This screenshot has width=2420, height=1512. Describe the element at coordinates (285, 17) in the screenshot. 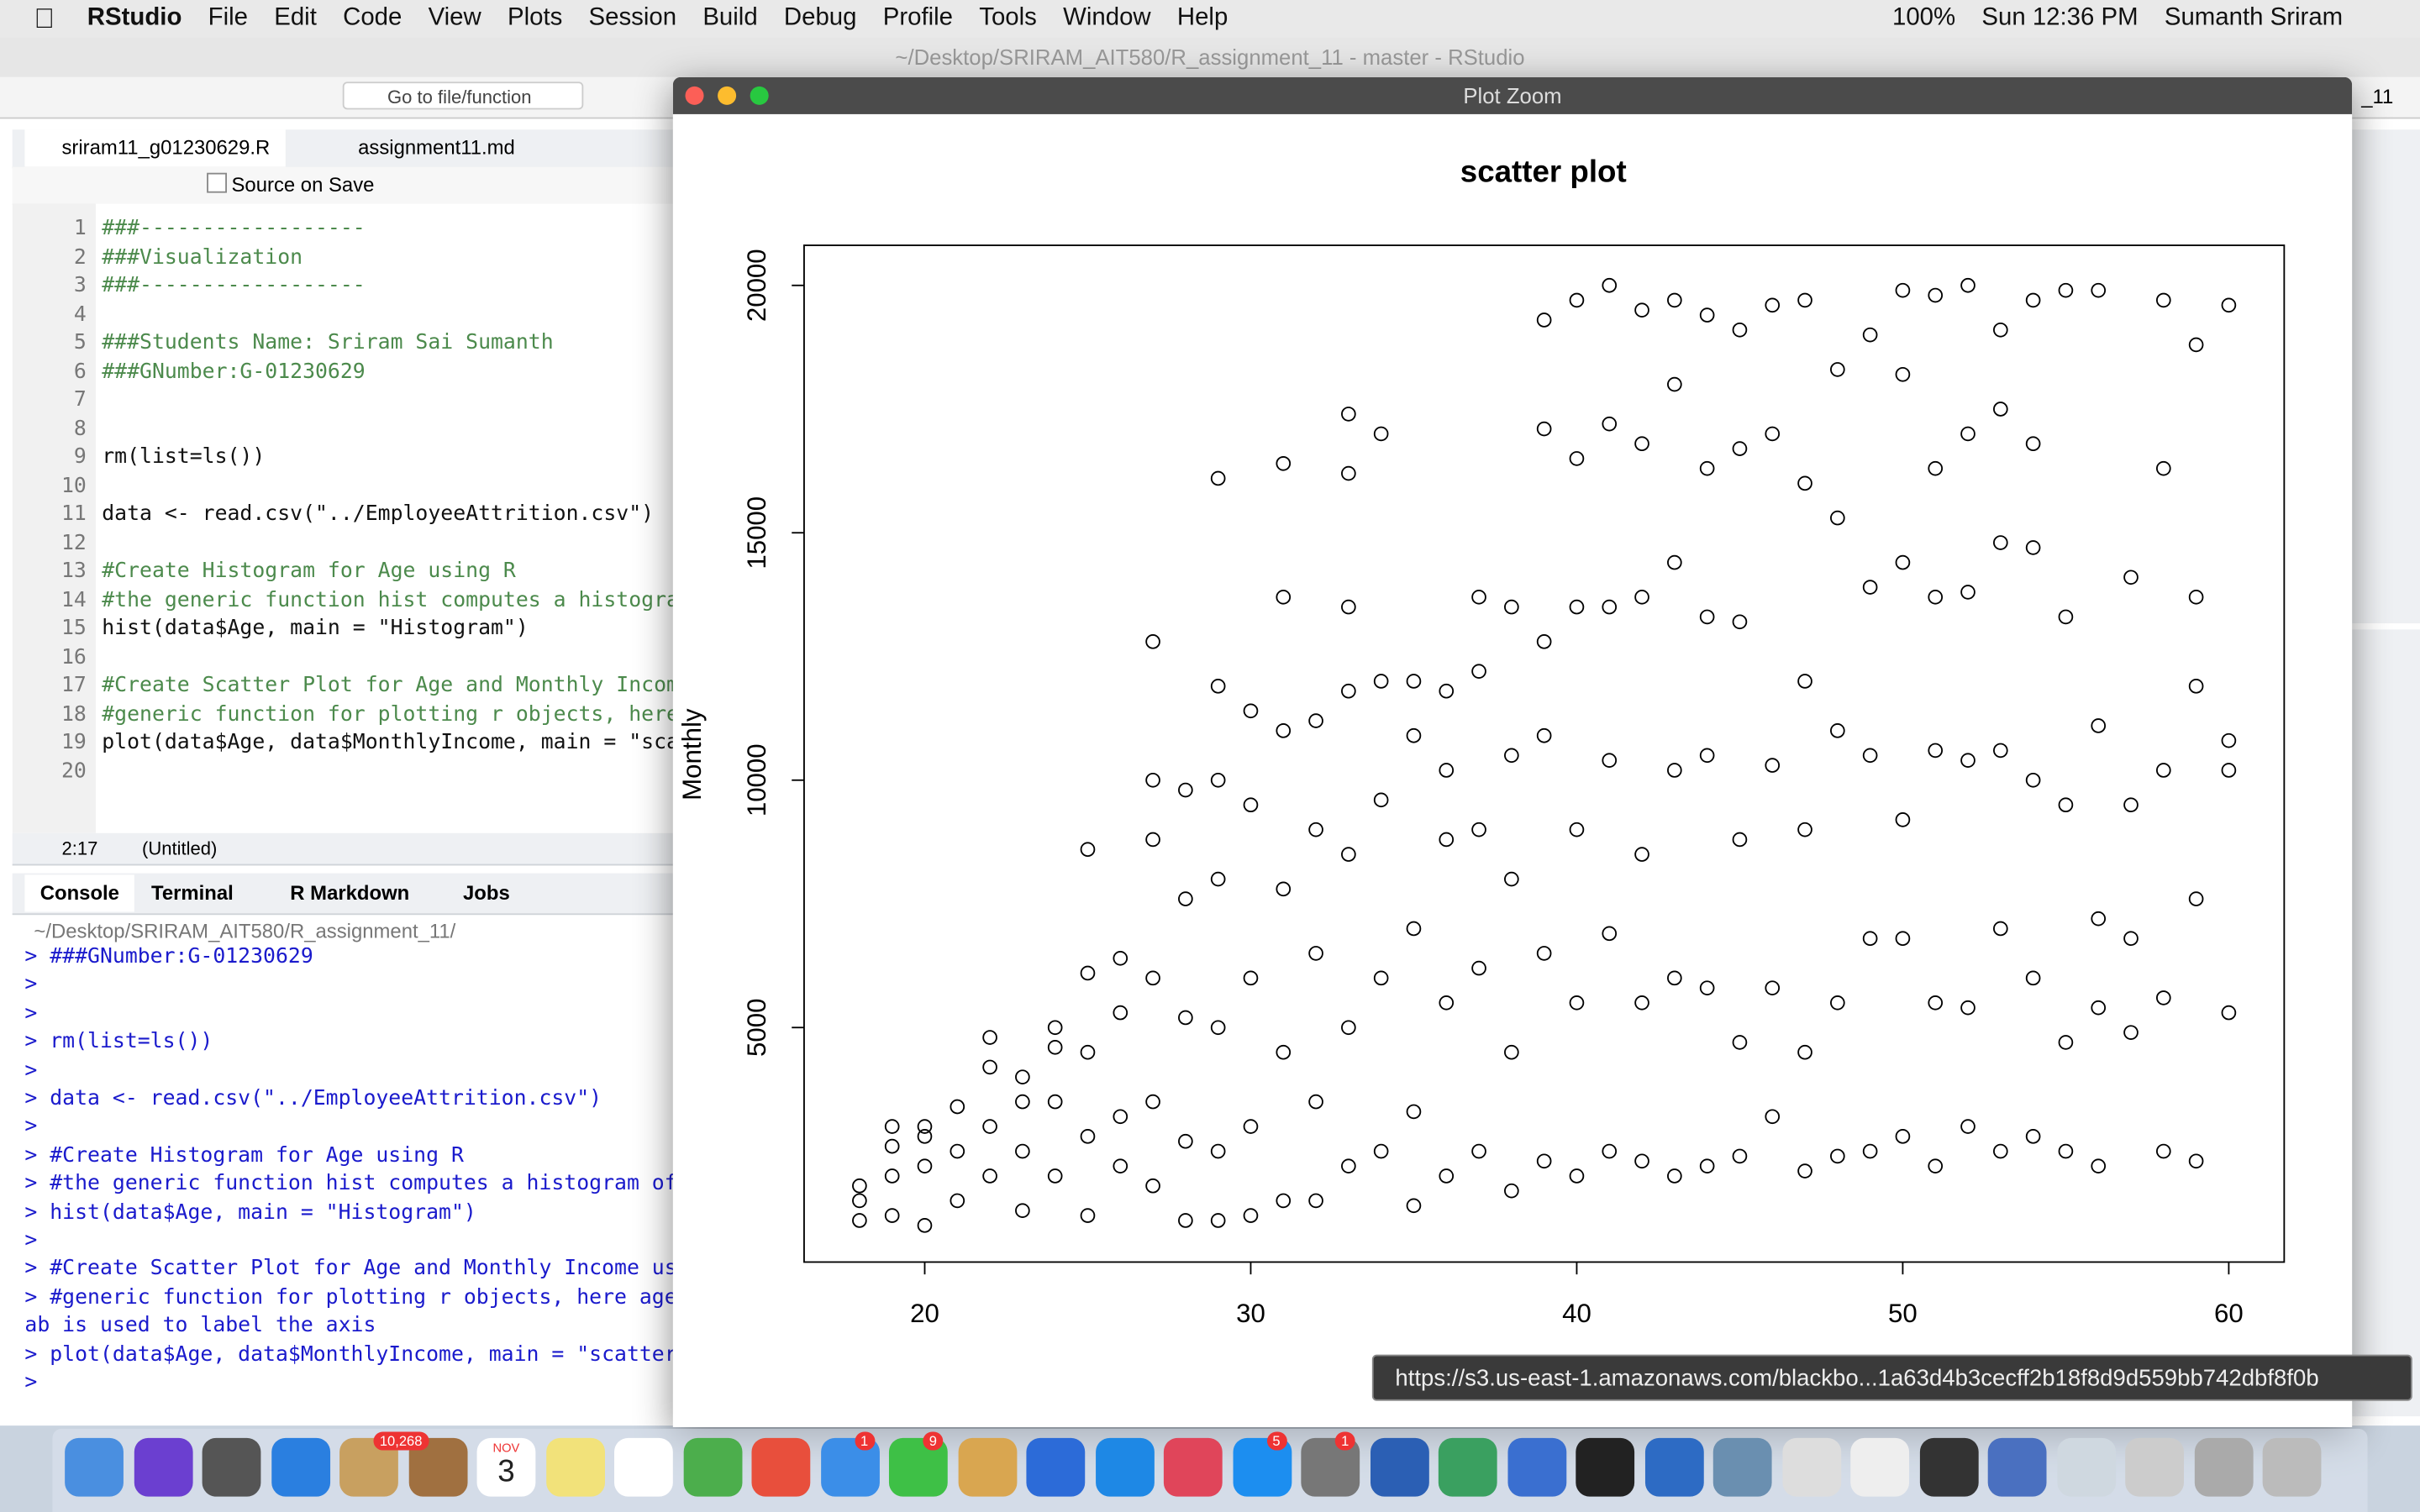

I see `menu-item: Edit` at that location.